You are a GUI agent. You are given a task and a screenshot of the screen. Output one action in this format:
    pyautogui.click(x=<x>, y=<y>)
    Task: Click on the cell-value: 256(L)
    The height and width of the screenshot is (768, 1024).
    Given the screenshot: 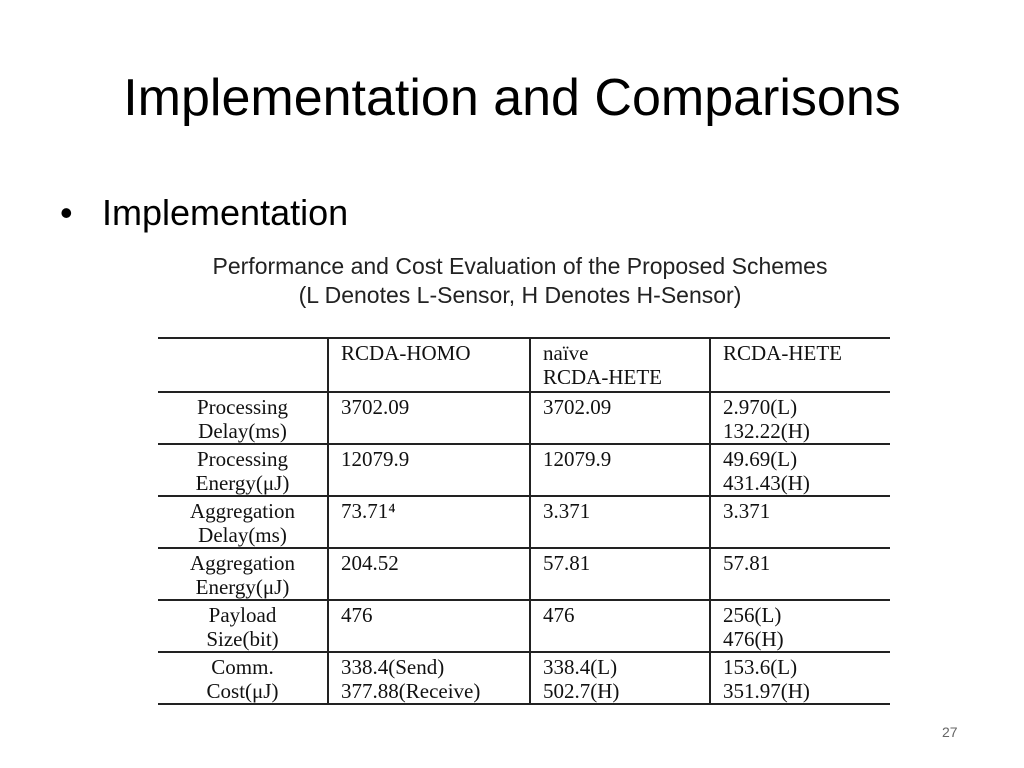 What is the action you would take?
    pyautogui.click(x=752, y=615)
    